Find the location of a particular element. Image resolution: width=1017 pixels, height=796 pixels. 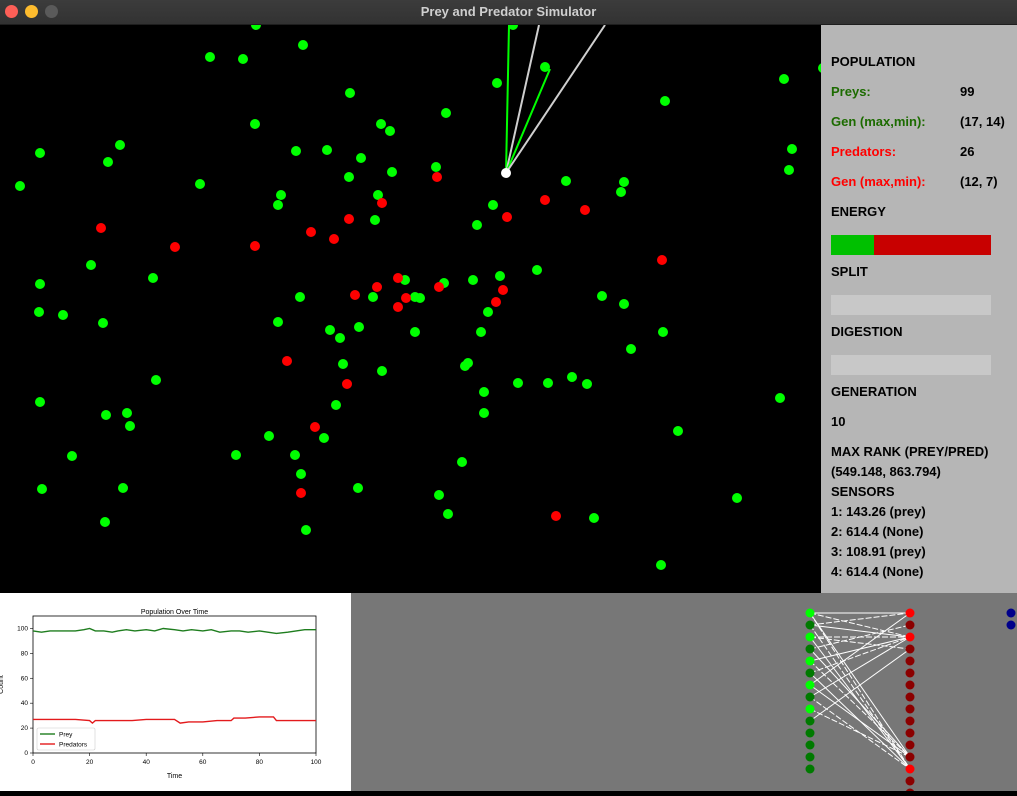

y-tick-label: 20 is located at coordinates (25, 728).